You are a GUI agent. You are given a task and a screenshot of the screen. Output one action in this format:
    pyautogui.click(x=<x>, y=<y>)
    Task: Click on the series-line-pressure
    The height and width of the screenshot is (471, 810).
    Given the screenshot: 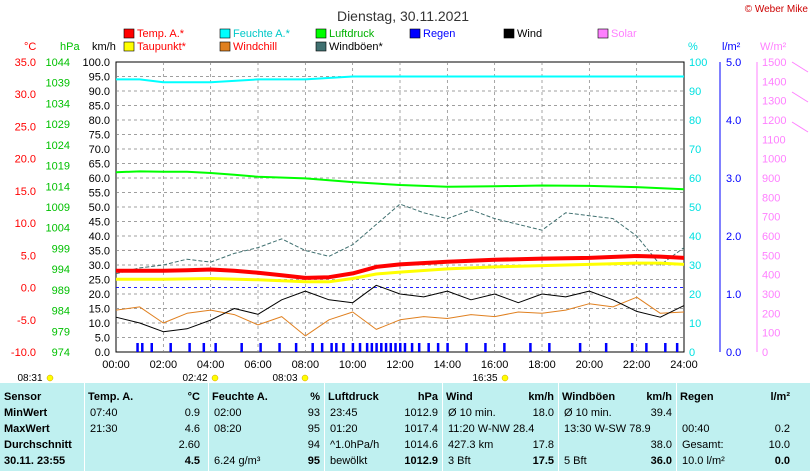 What is the action you would take?
    pyautogui.click(x=400, y=180)
    